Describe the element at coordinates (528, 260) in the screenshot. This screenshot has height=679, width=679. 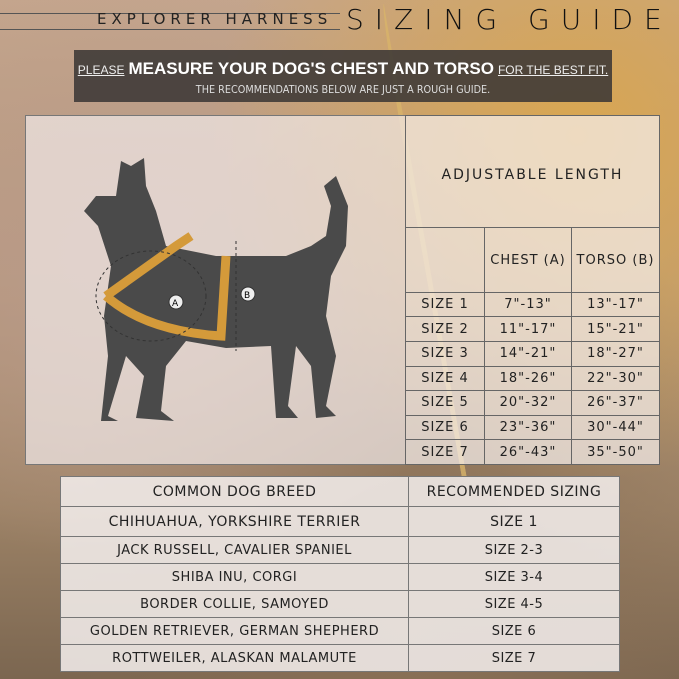
I see `header-chest: CHEST (A)` at that location.